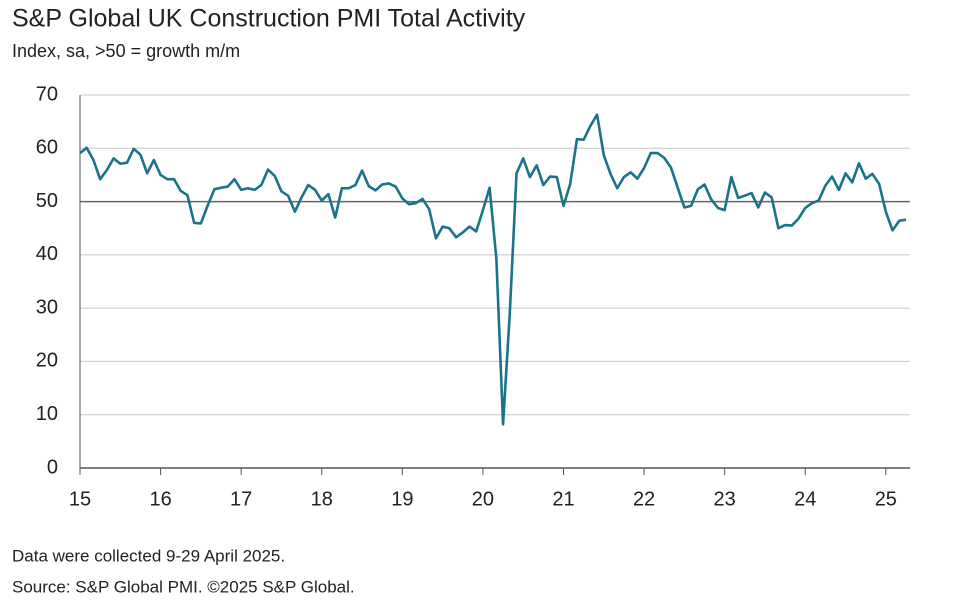 The width and height of the screenshot is (975, 612). Describe the element at coordinates (483, 499) in the screenshot. I see `x-tick-label: 20` at that location.